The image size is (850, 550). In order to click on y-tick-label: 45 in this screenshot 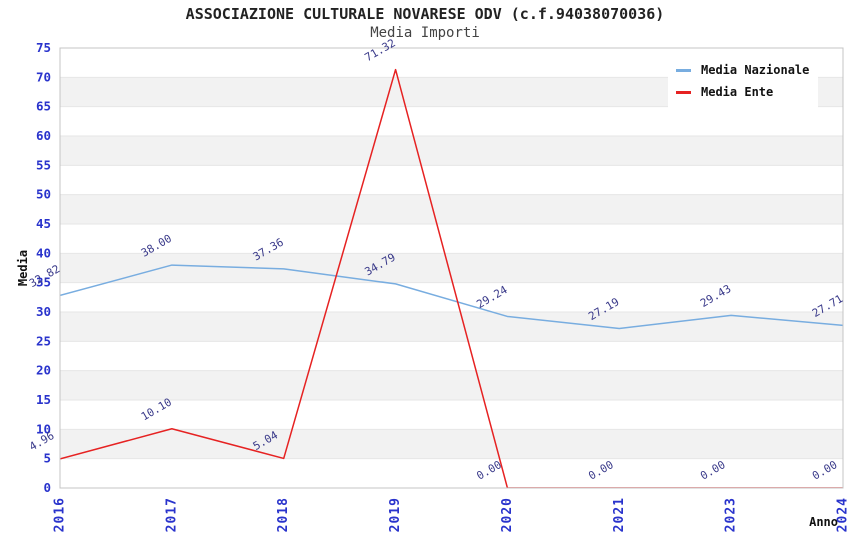, I will do `click(43, 223)`.